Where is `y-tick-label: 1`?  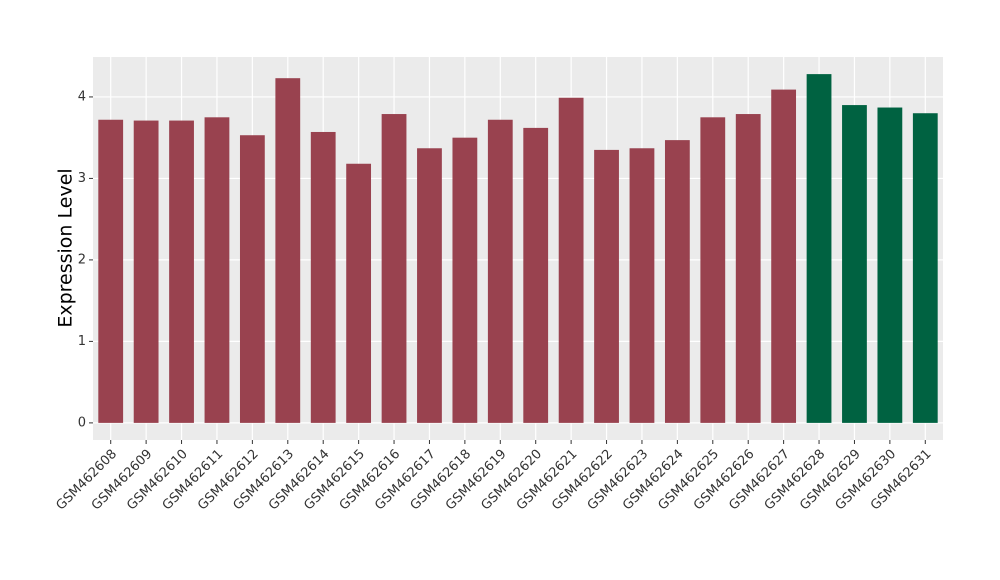
y-tick-label: 1 is located at coordinates (82, 341).